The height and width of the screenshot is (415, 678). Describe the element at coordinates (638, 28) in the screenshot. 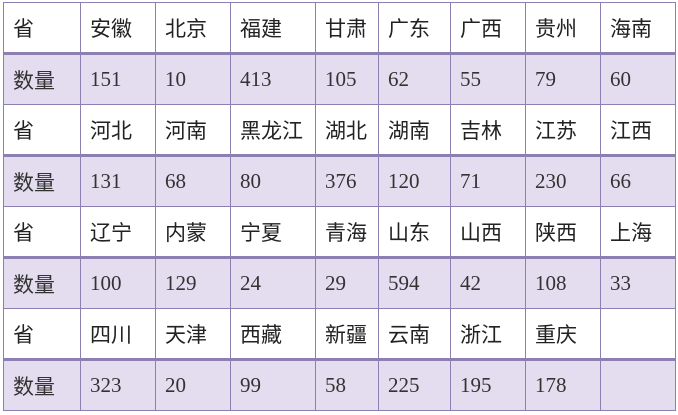

I see `province-cell: 海南` at that location.